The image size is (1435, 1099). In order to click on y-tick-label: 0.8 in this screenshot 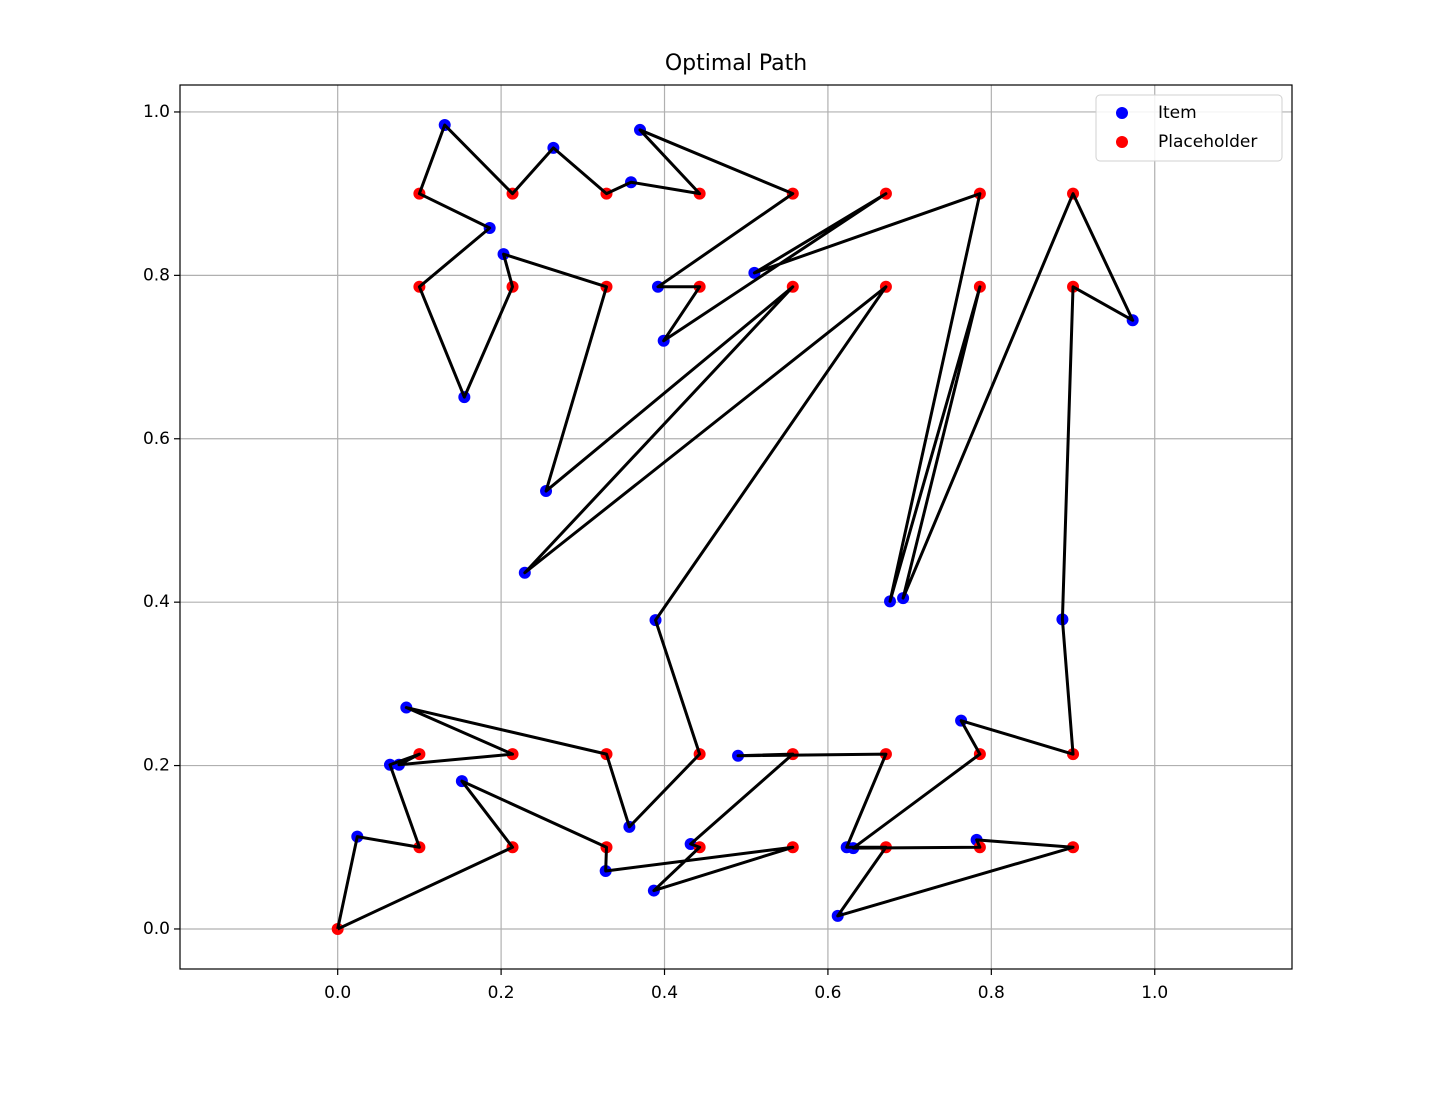, I will do `click(156, 275)`.